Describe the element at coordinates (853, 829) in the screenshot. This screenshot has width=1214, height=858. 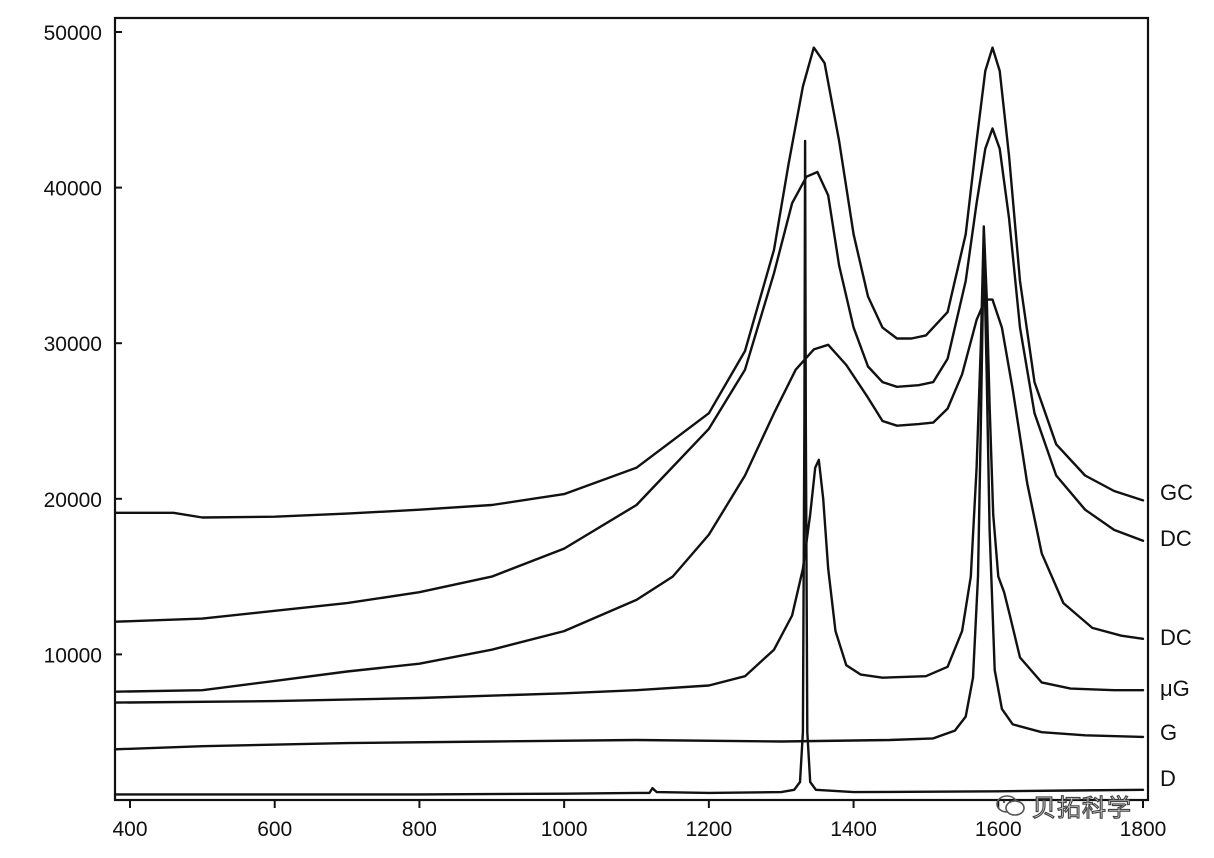
I see `x-tick-label: 1400` at that location.